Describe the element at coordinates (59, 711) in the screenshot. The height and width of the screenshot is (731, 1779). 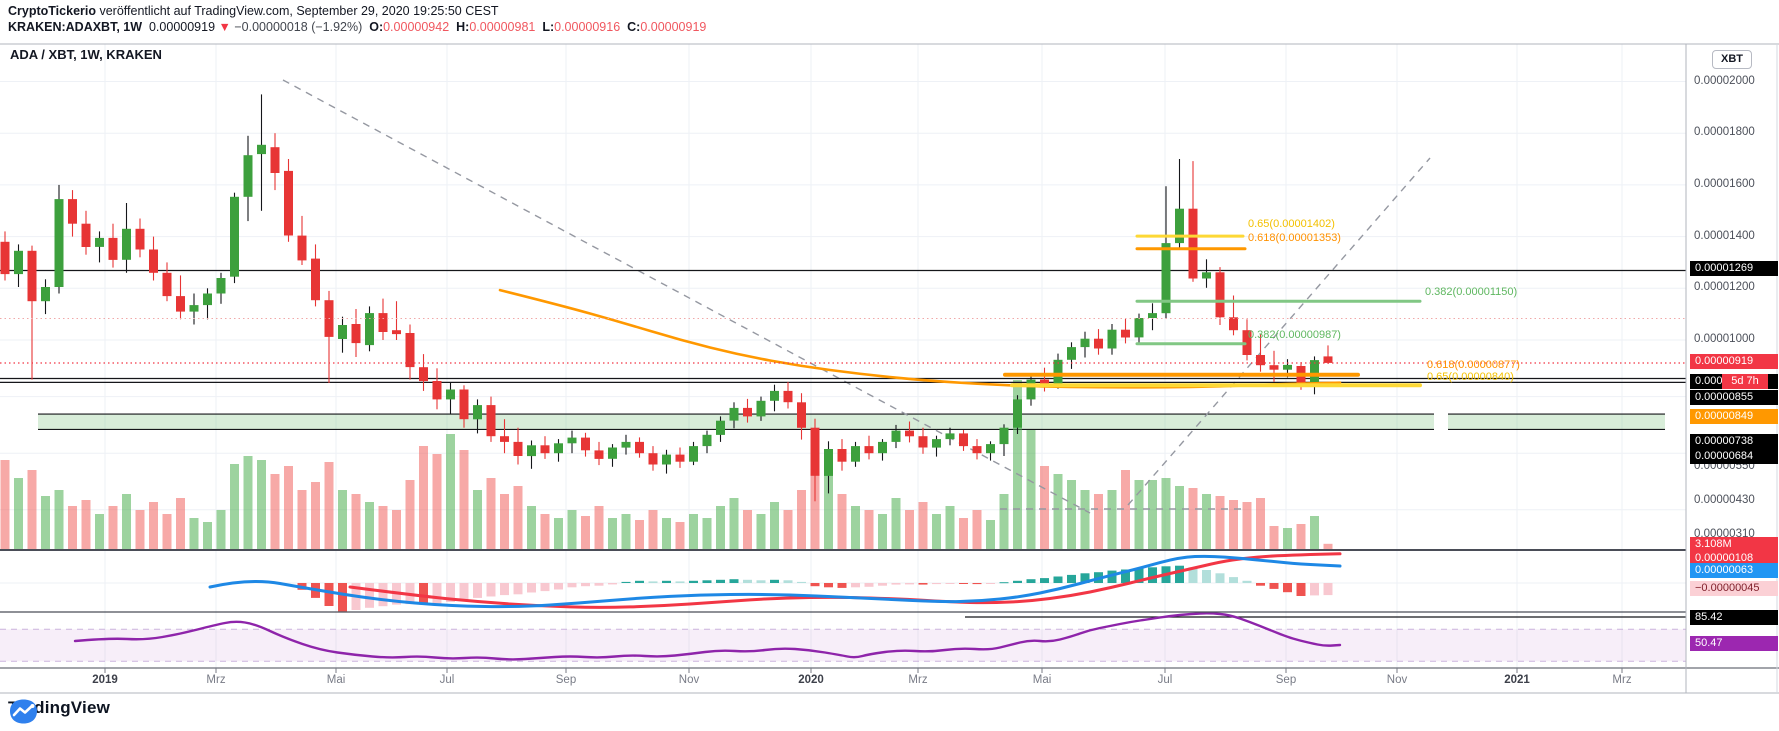
I see `attribution-bar: TradingView` at that location.